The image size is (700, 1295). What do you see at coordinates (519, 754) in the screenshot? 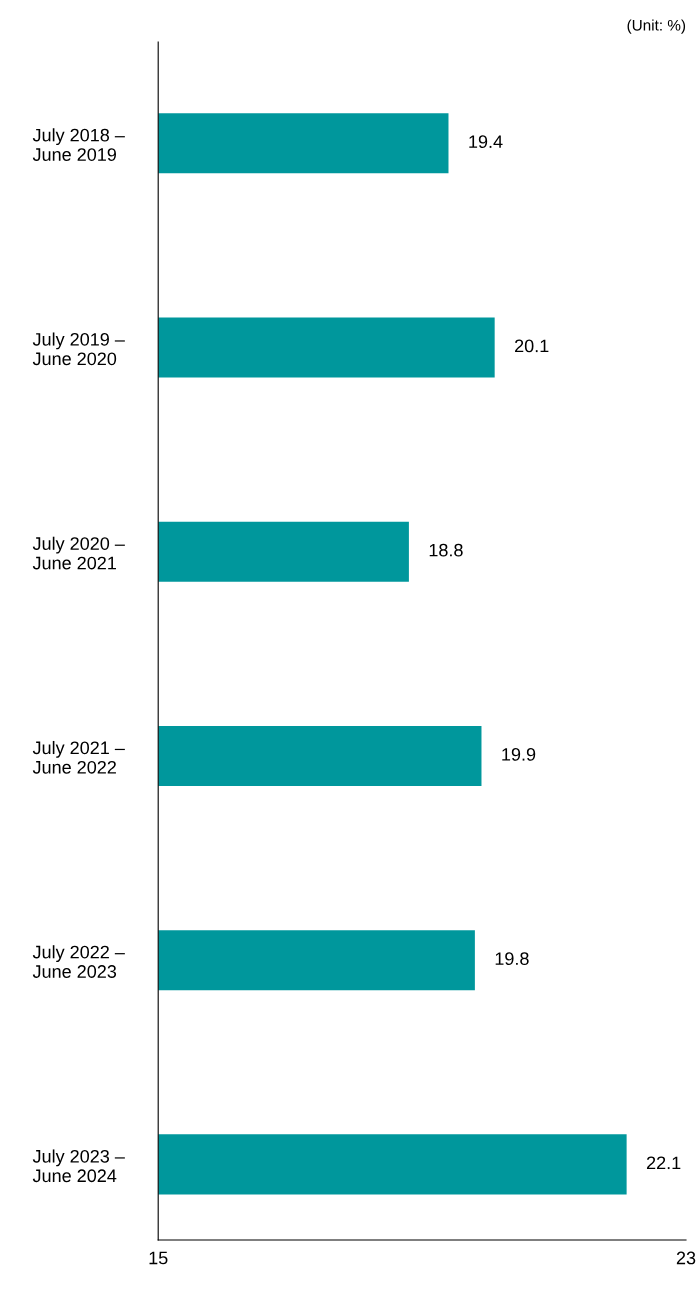
I see `data-label: 19.9` at bounding box center [519, 754].